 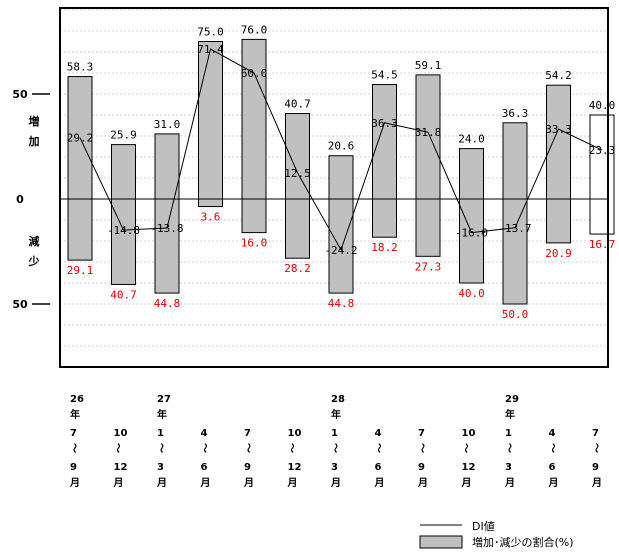 What do you see at coordinates (483, 526) in the screenshot?
I see `legend-line-label: DI値` at bounding box center [483, 526].